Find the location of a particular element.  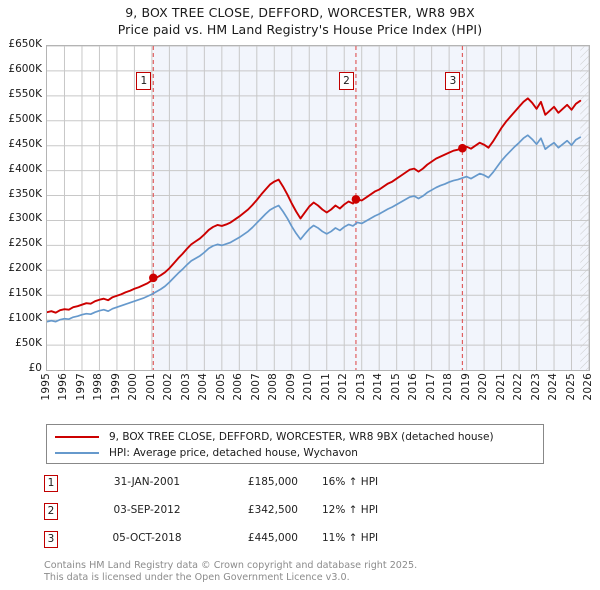

x-axis-tick-label: 2020 is located at coordinates (483, 387).